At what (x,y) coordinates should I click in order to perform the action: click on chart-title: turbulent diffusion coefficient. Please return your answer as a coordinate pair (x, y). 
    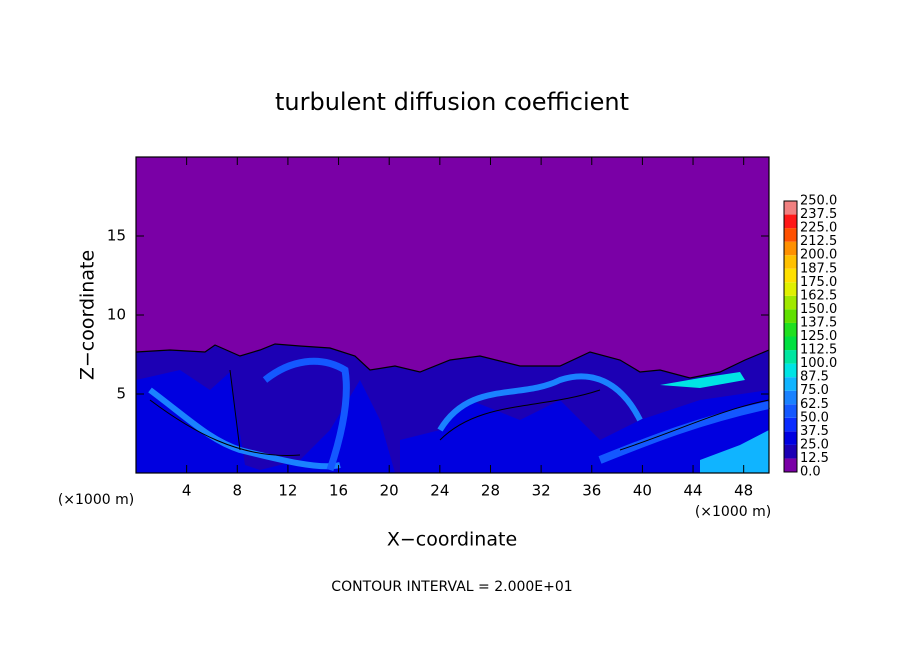
    Looking at the image, I should click on (452, 102).